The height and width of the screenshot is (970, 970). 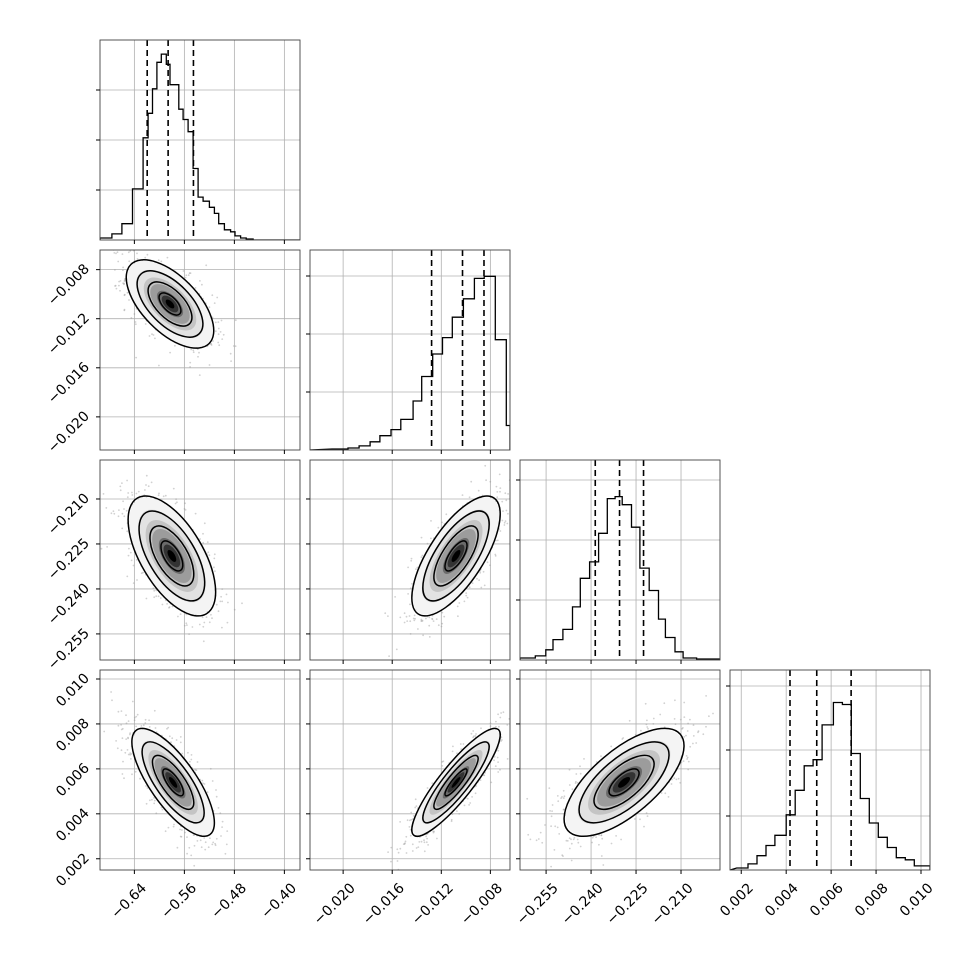 I want to click on density-level, so click(x=170, y=304).